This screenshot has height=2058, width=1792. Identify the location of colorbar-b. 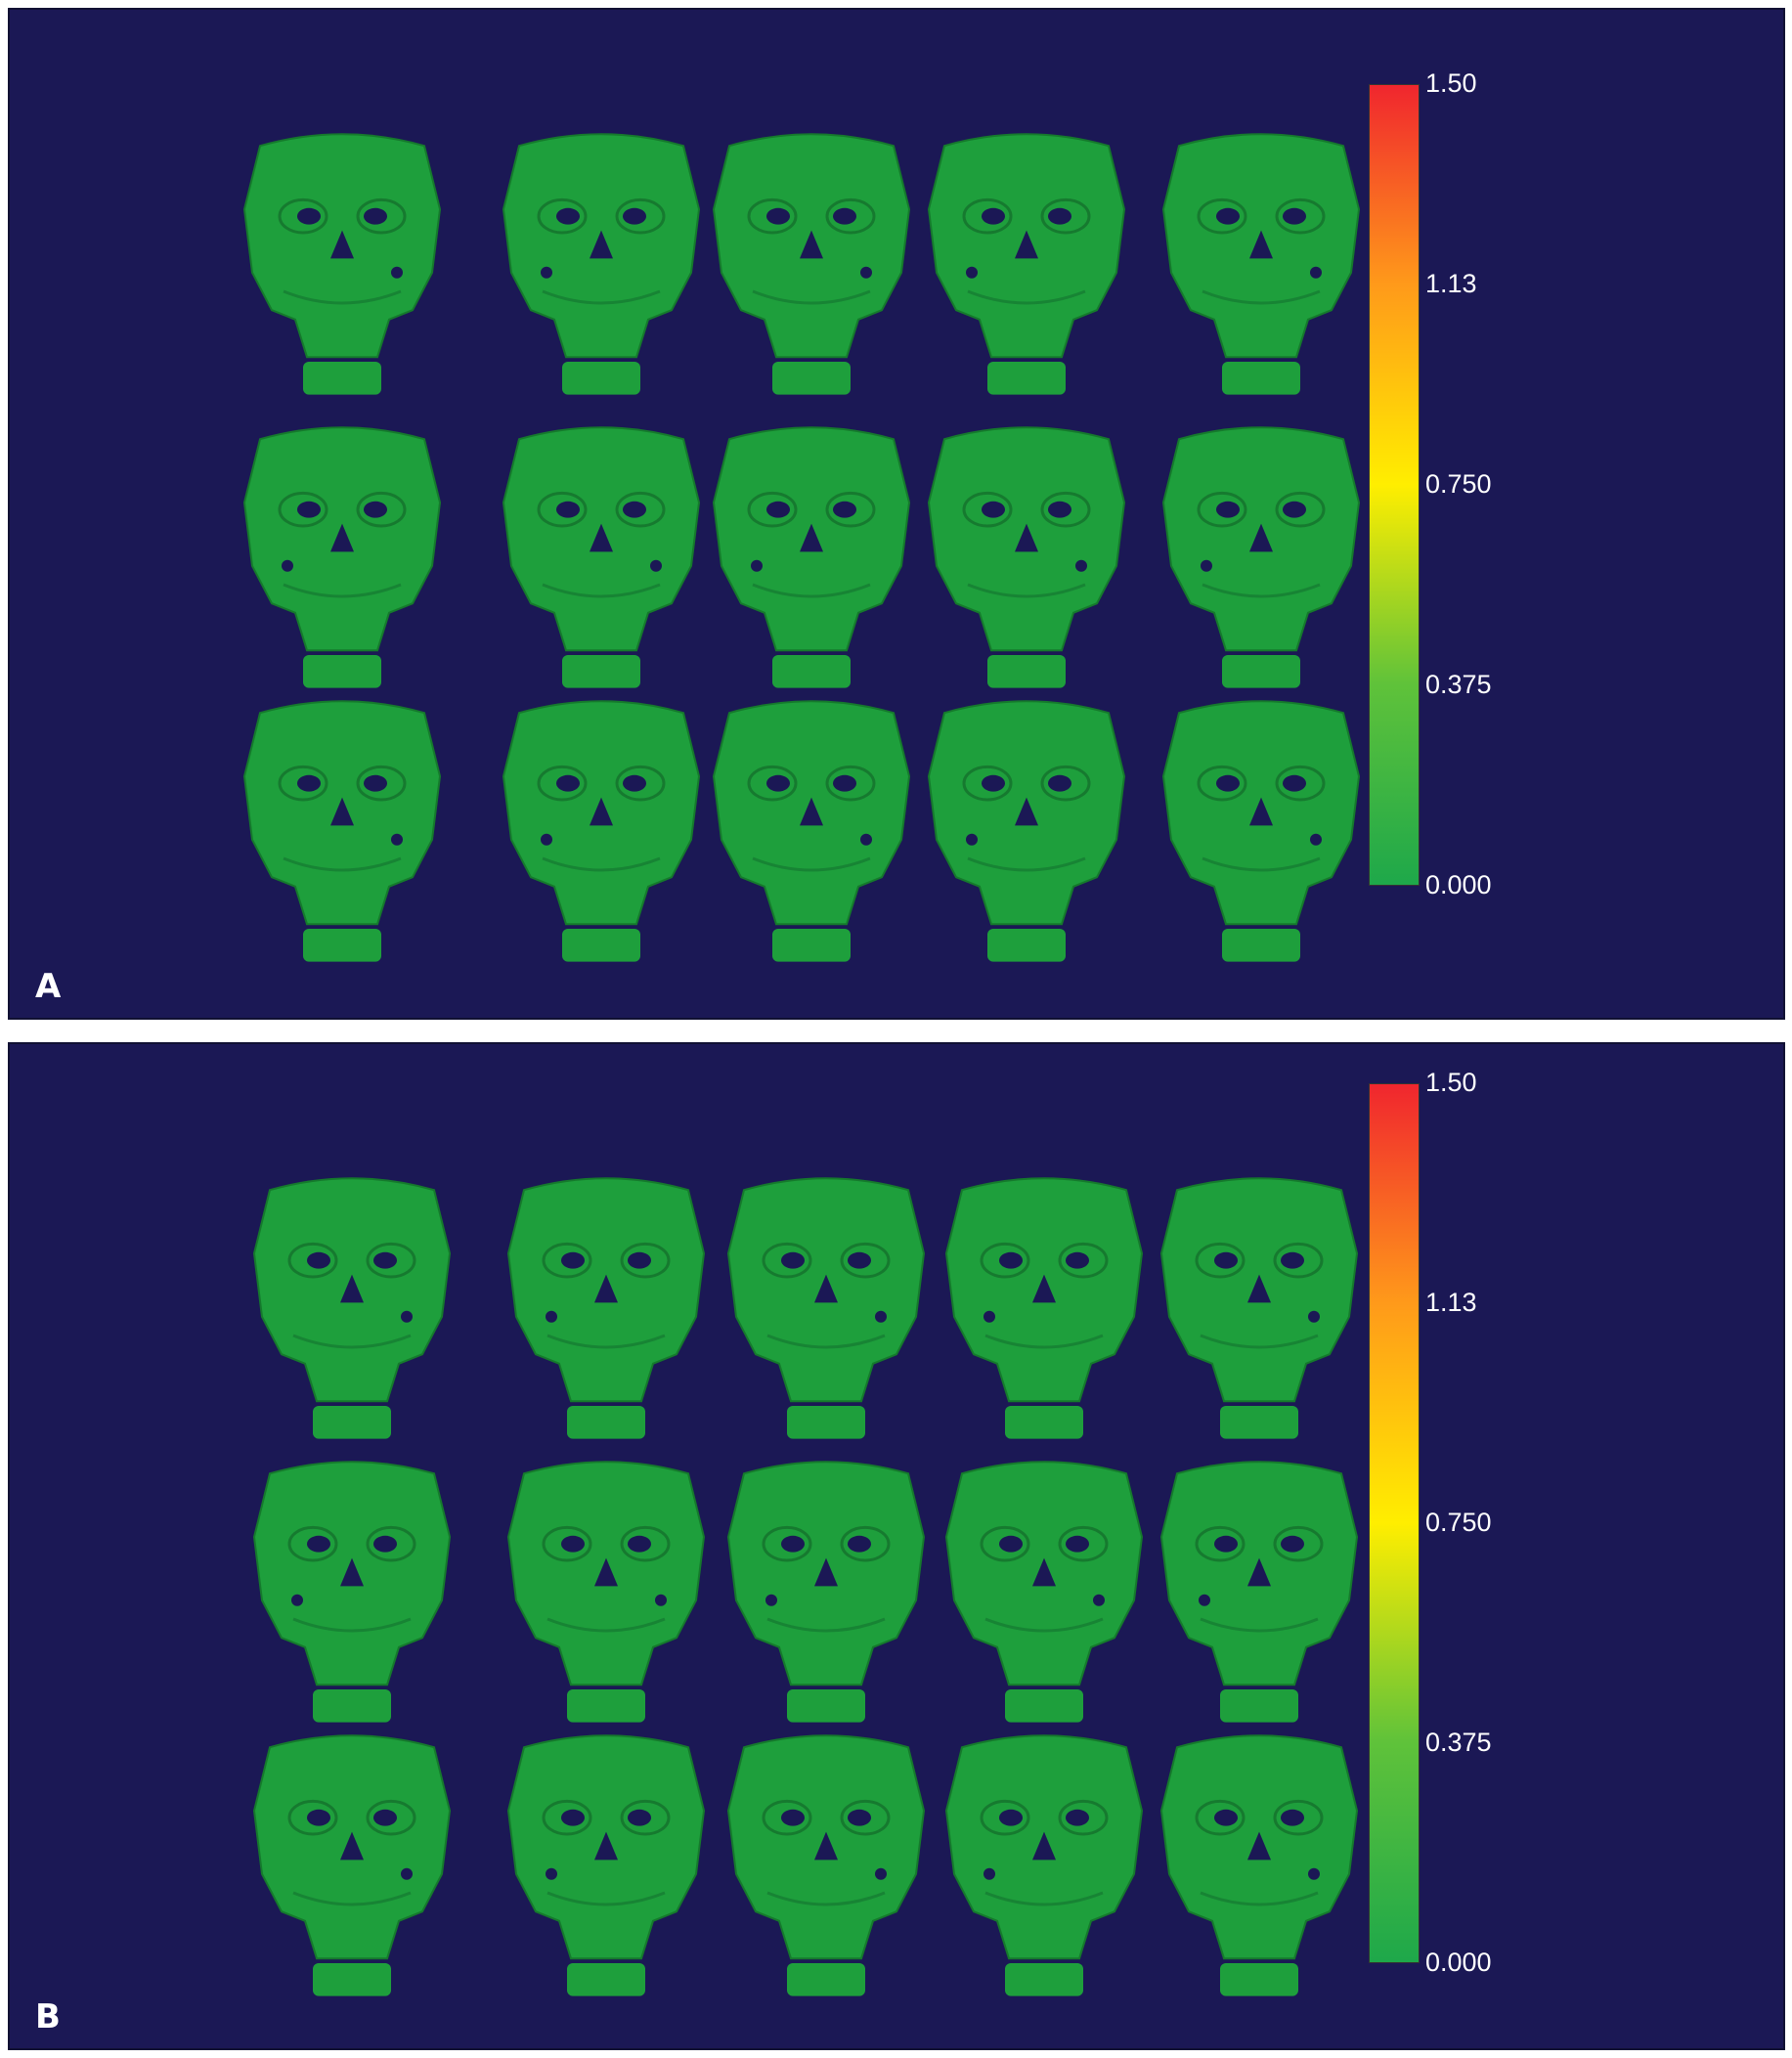
(1394, 1523).